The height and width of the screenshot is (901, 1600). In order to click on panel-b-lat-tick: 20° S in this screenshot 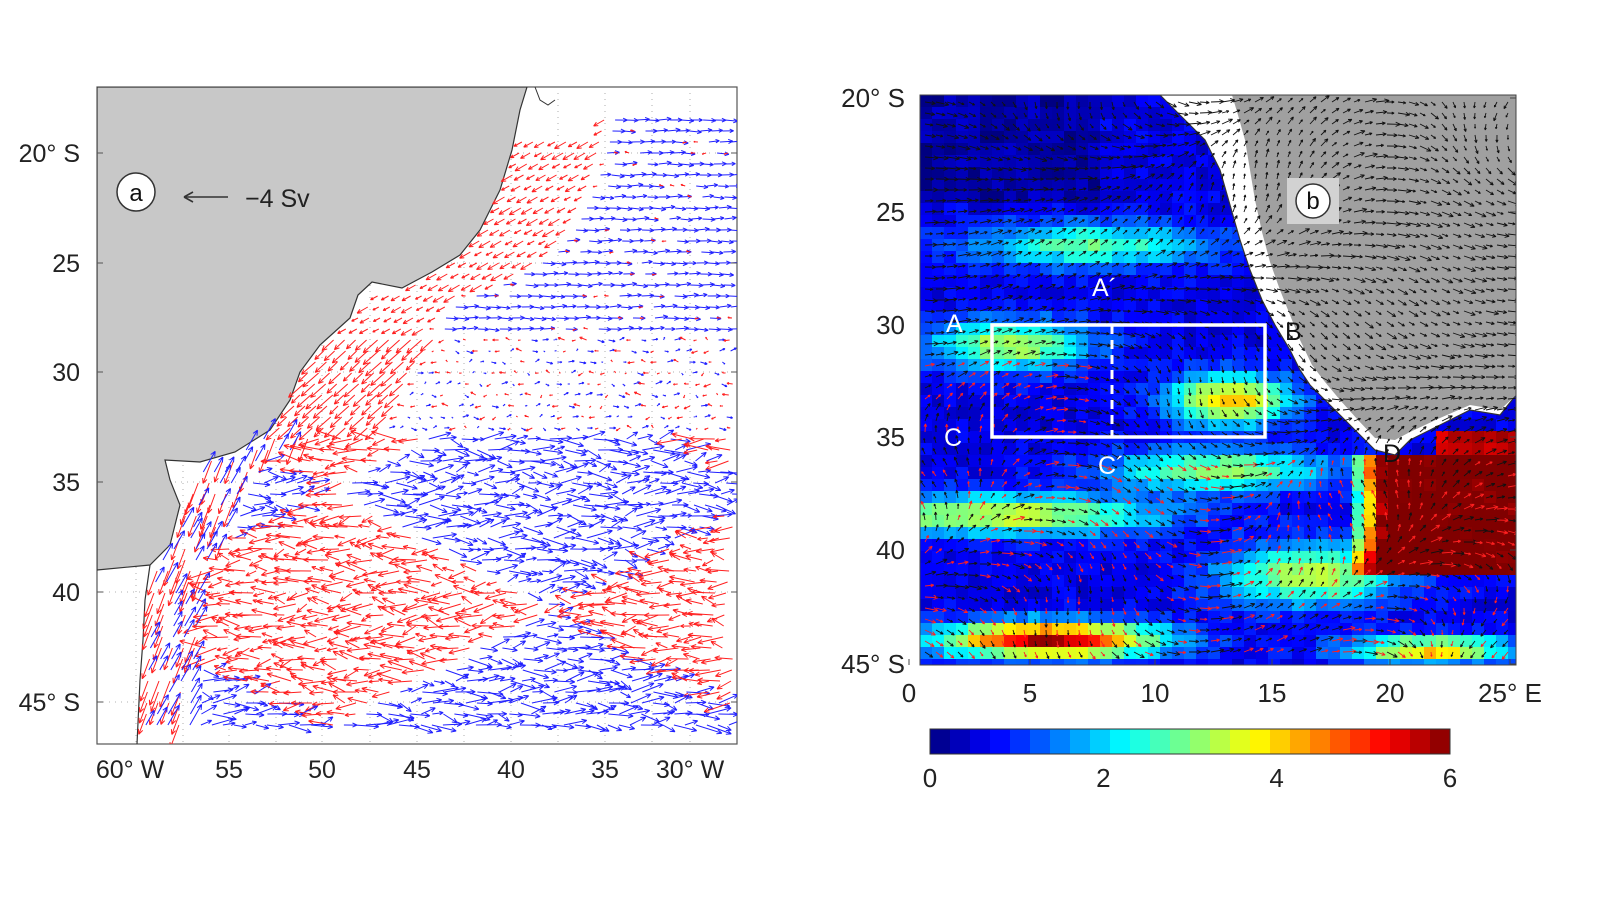, I will do `click(873, 98)`.